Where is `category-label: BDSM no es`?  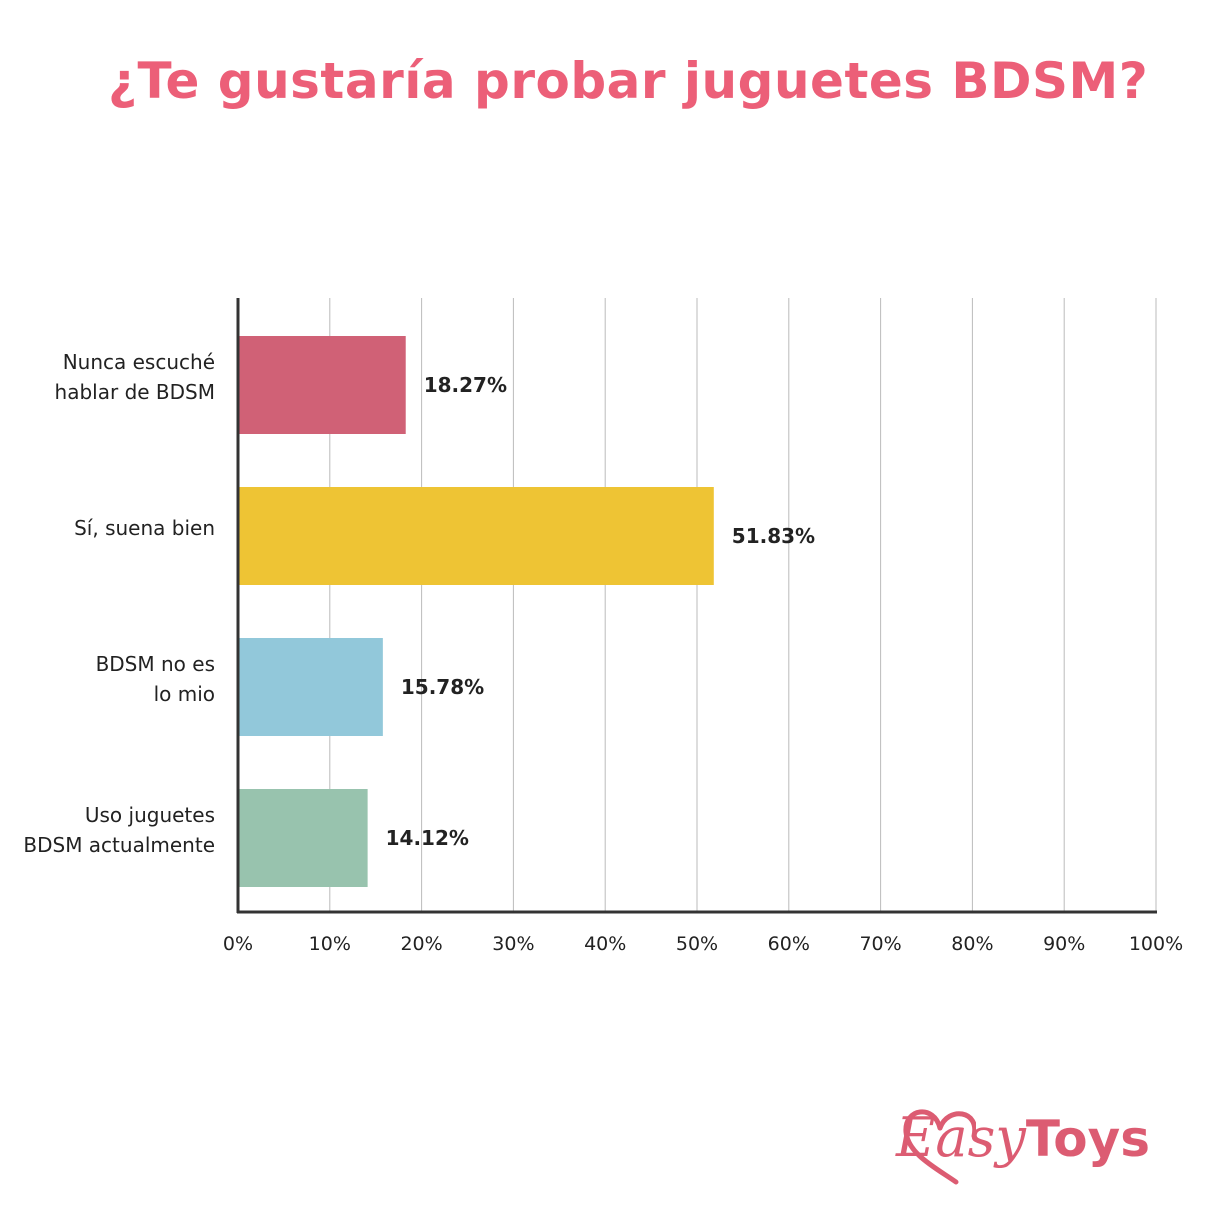
category-label: BDSM no es is located at coordinates (155, 664).